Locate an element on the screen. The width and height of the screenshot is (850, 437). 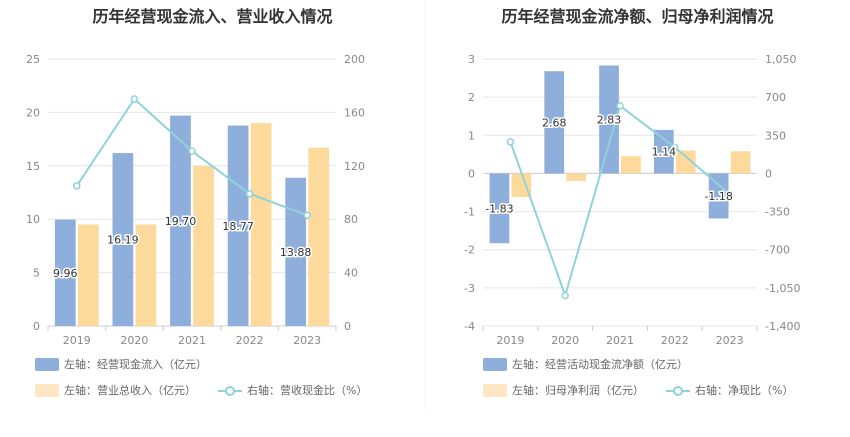
y-right-tick-label: 120 is located at coordinates (354, 166).